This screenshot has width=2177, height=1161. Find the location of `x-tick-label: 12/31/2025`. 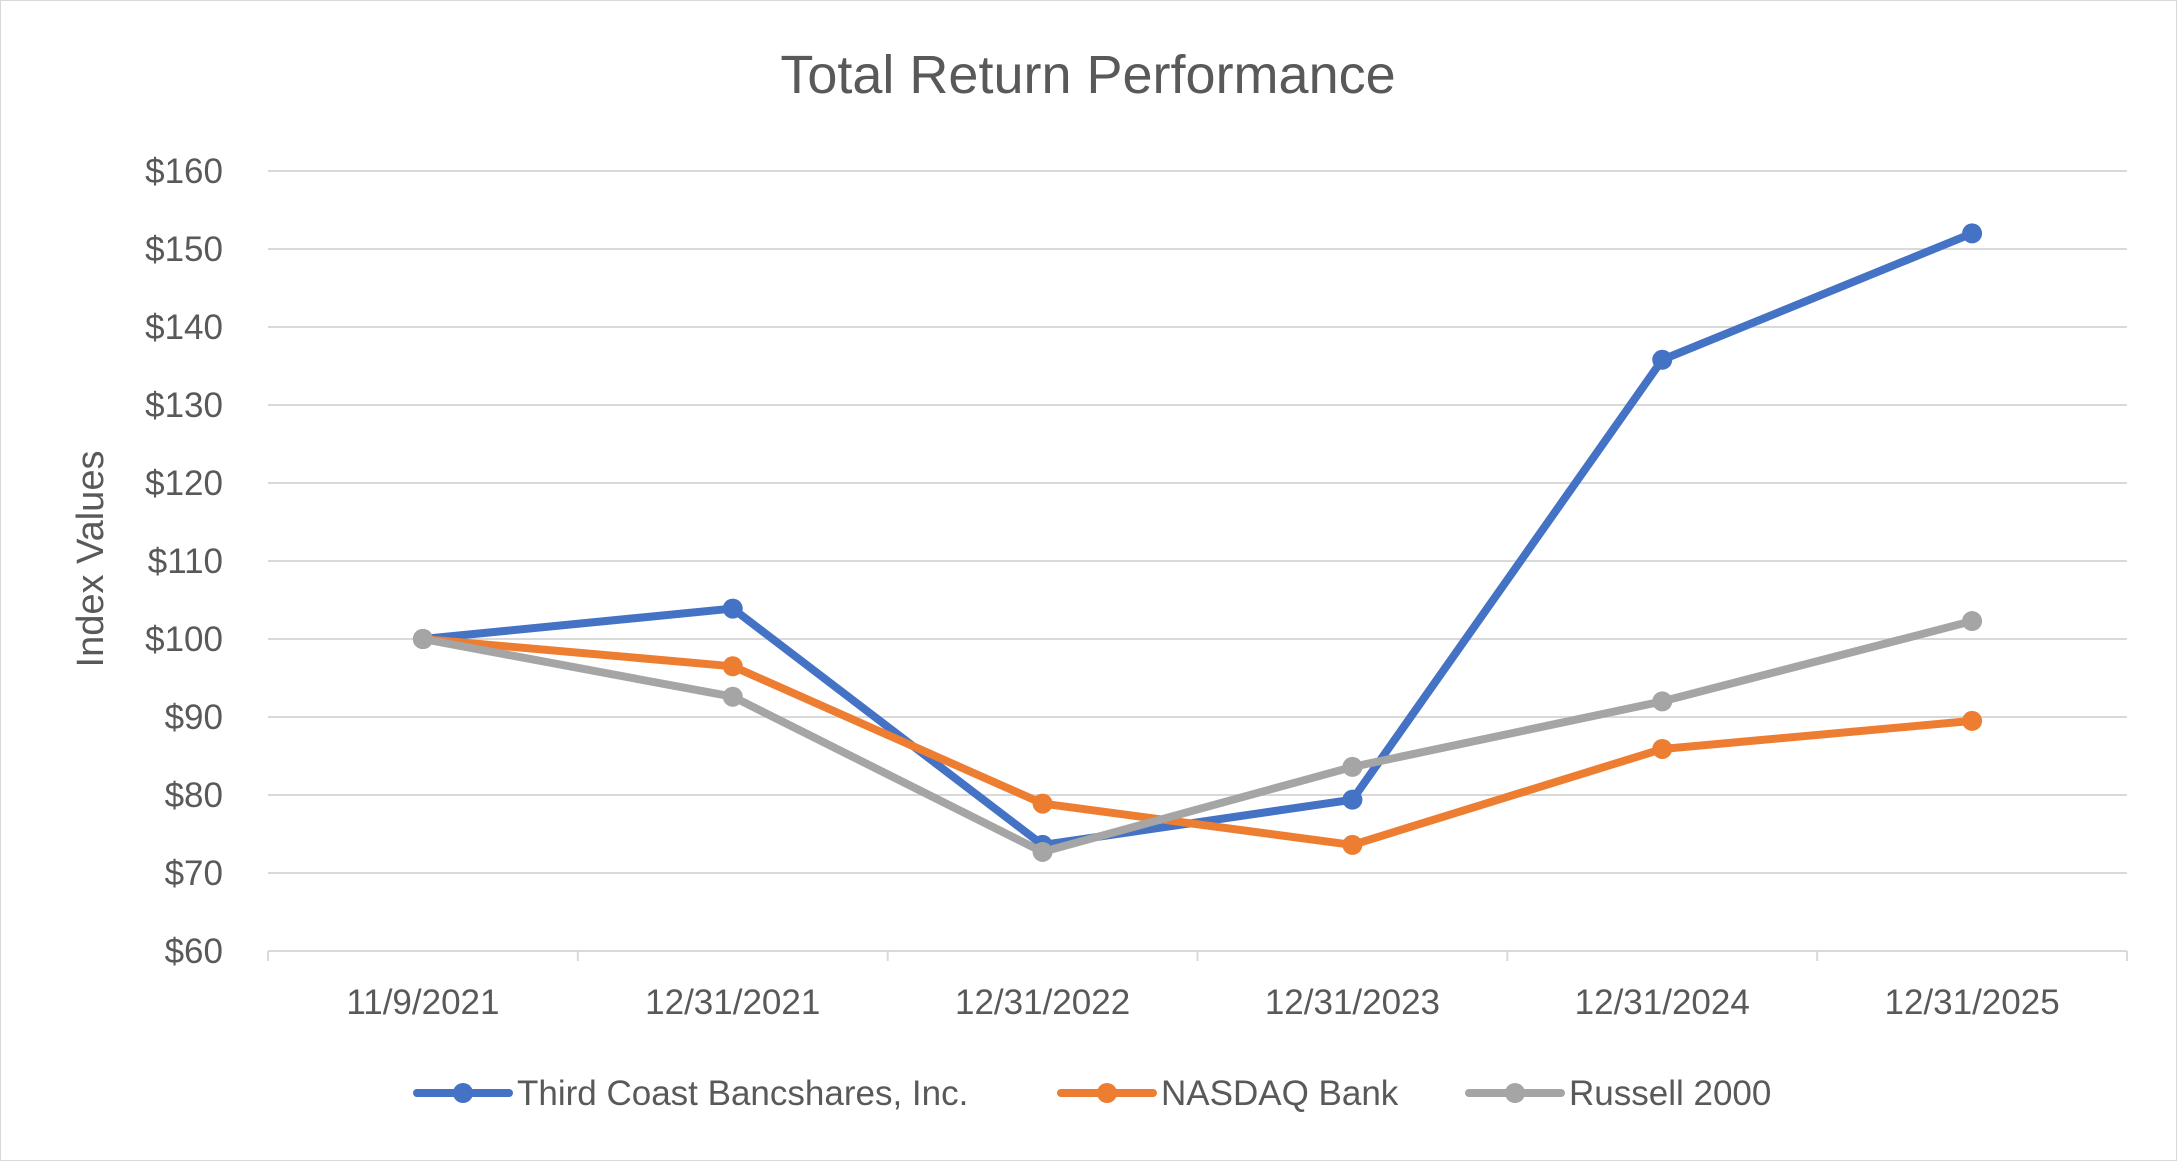

x-tick-label: 12/31/2025 is located at coordinates (1971, 1002).